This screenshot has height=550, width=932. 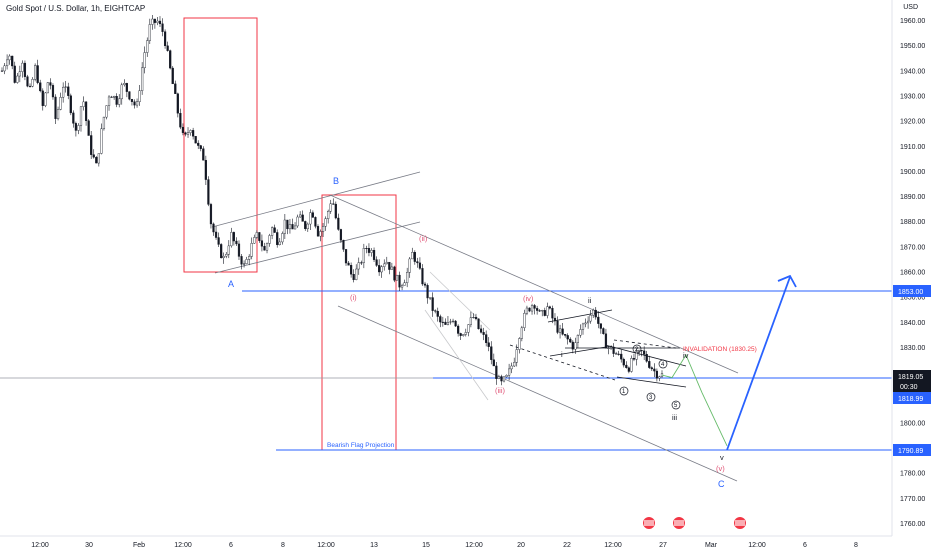 I want to click on sub-wave-1: 1, so click(x=624, y=391).